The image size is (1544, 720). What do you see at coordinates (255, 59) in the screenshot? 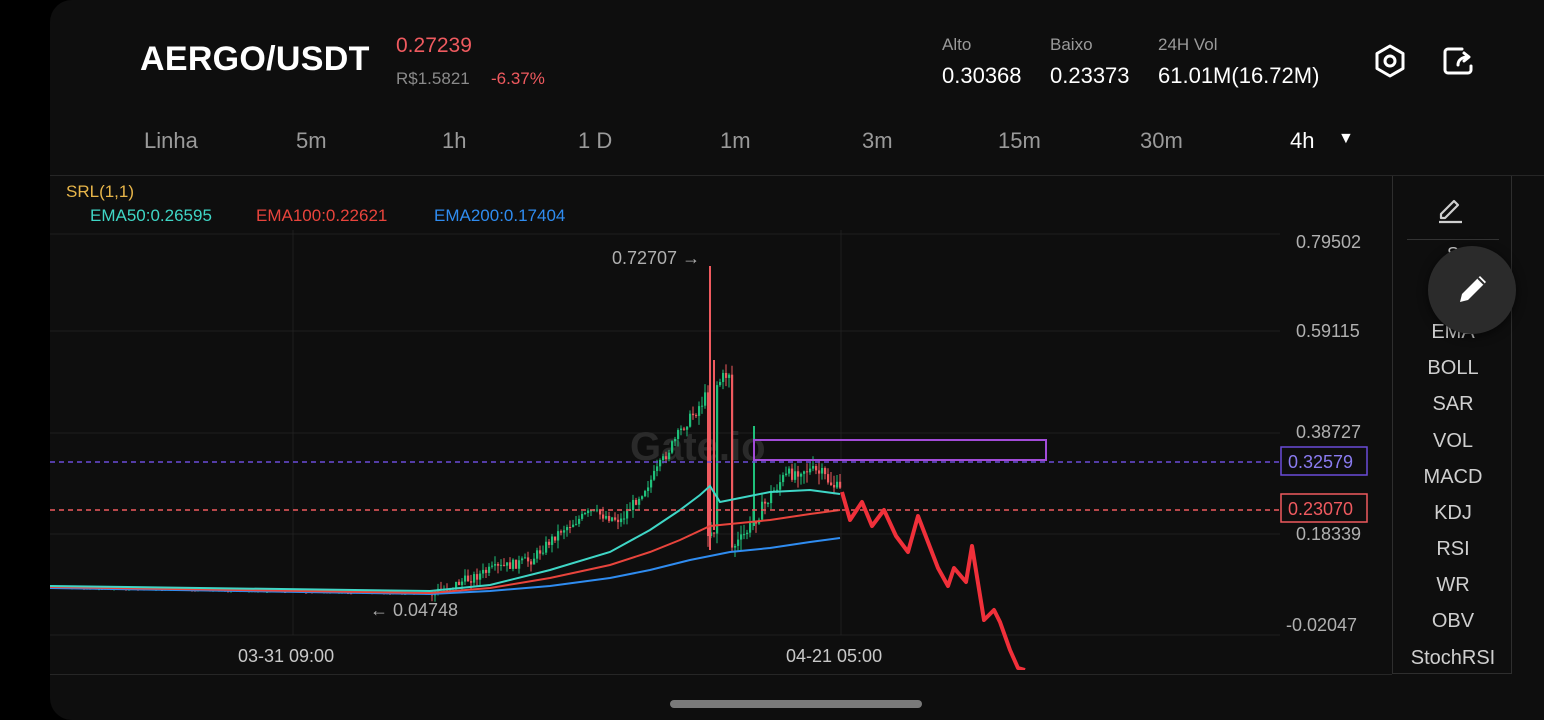
I see `pair-title: AERGO/USDT` at bounding box center [255, 59].